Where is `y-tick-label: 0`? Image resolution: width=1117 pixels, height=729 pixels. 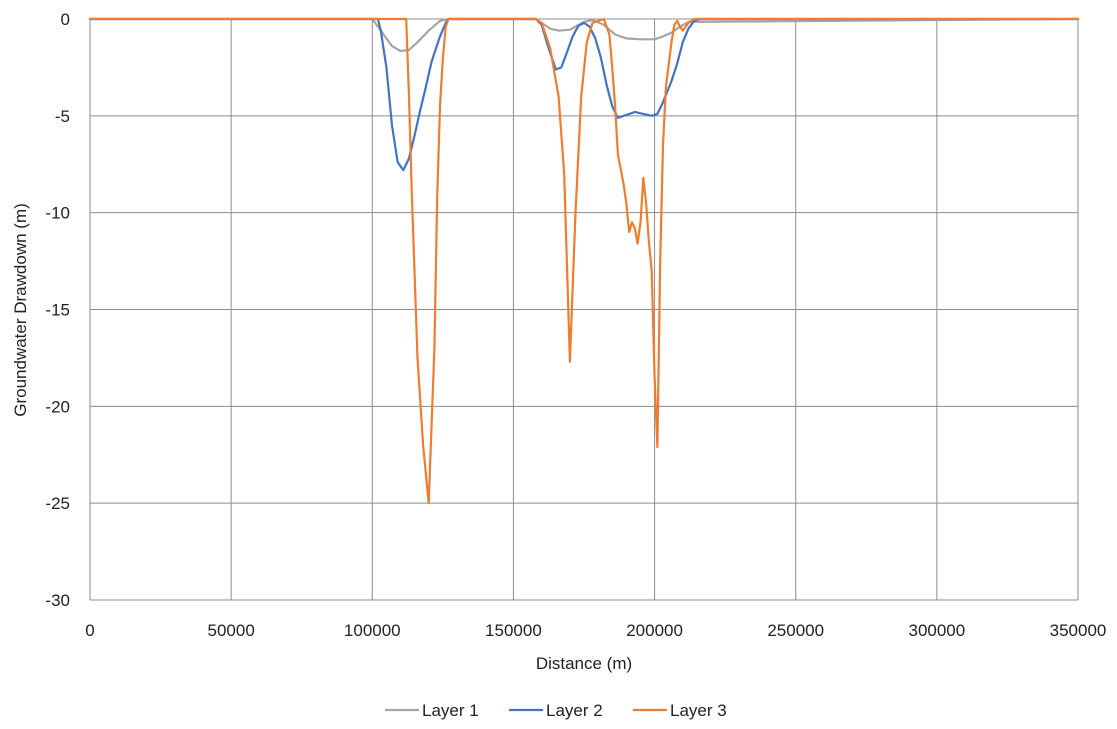 y-tick-label: 0 is located at coordinates (65, 19).